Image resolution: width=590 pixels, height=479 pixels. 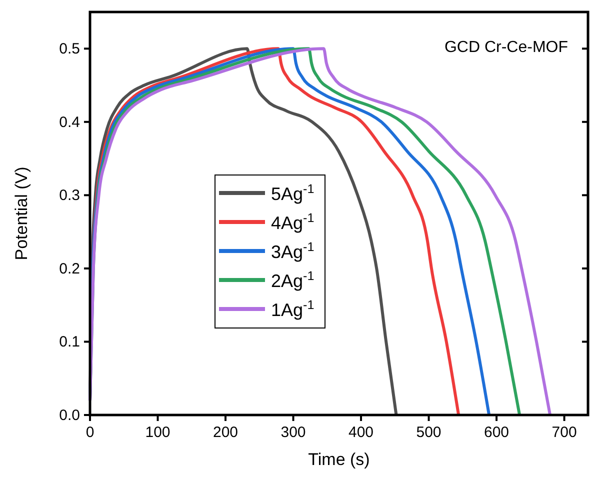 I want to click on x-tick-label: 500, so click(x=429, y=432).